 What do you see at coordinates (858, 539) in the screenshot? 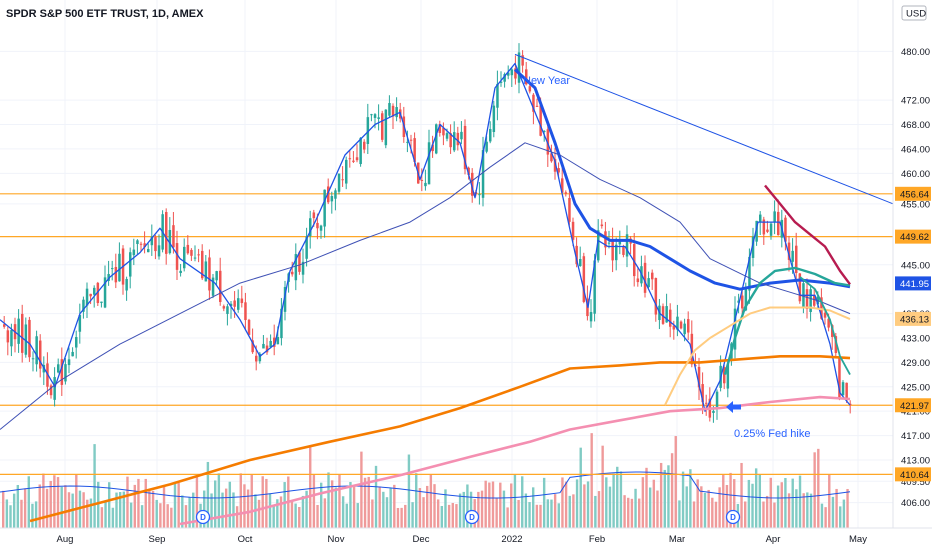
I see `time-tick-label: May` at bounding box center [858, 539].